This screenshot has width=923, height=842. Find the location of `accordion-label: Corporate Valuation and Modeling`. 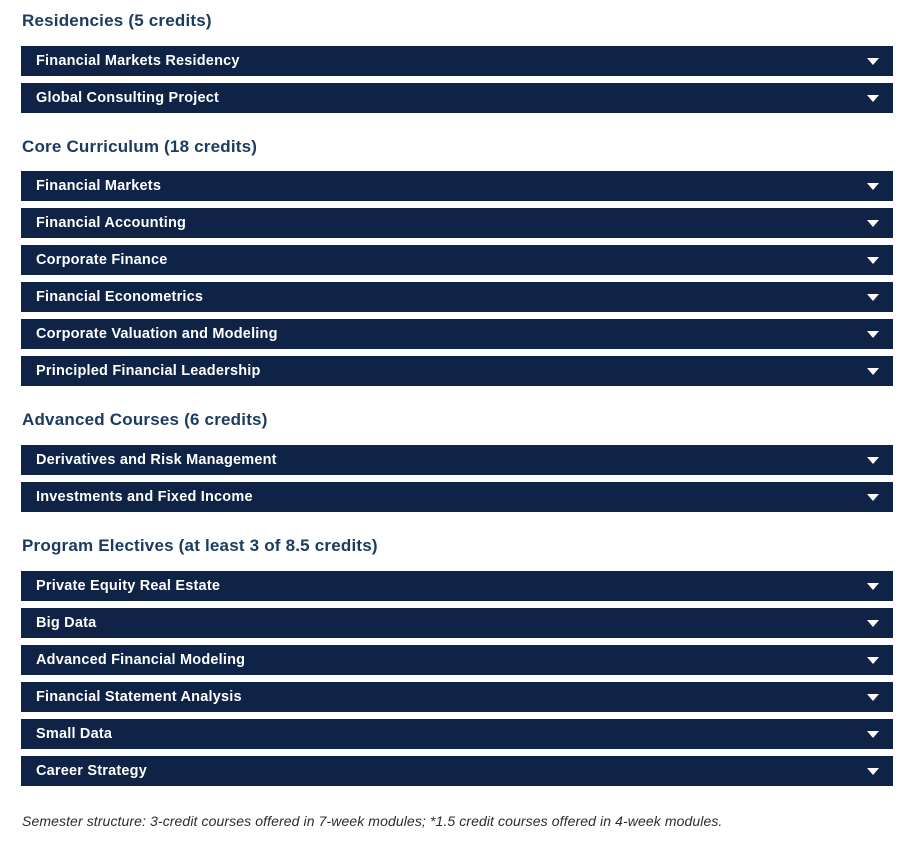

accordion-label: Corporate Valuation and Modeling is located at coordinates (157, 334).